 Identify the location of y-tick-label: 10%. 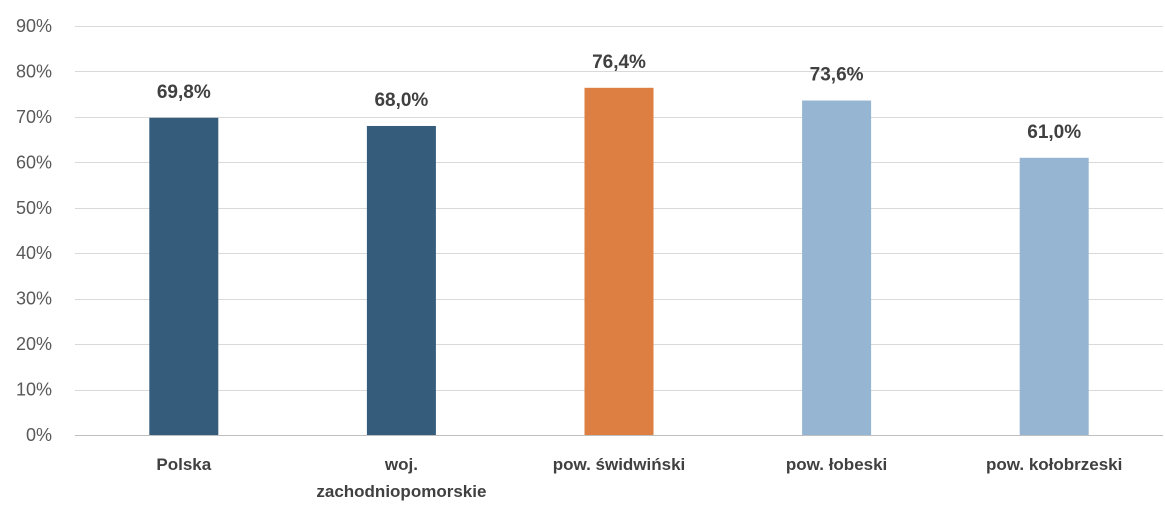
(34, 390).